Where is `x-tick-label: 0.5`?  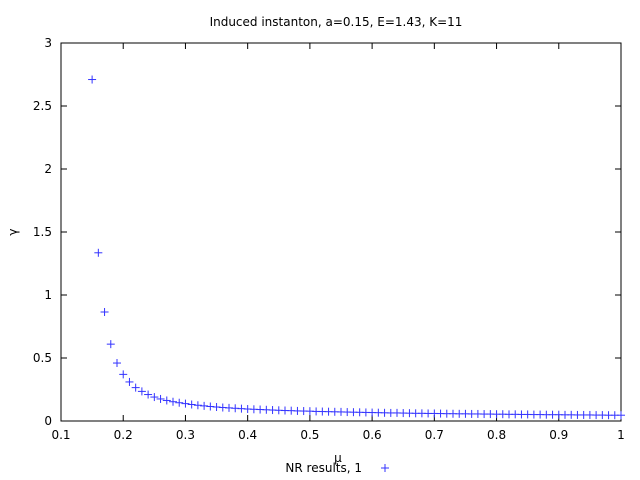 x-tick-label: 0.5 is located at coordinates (309, 435).